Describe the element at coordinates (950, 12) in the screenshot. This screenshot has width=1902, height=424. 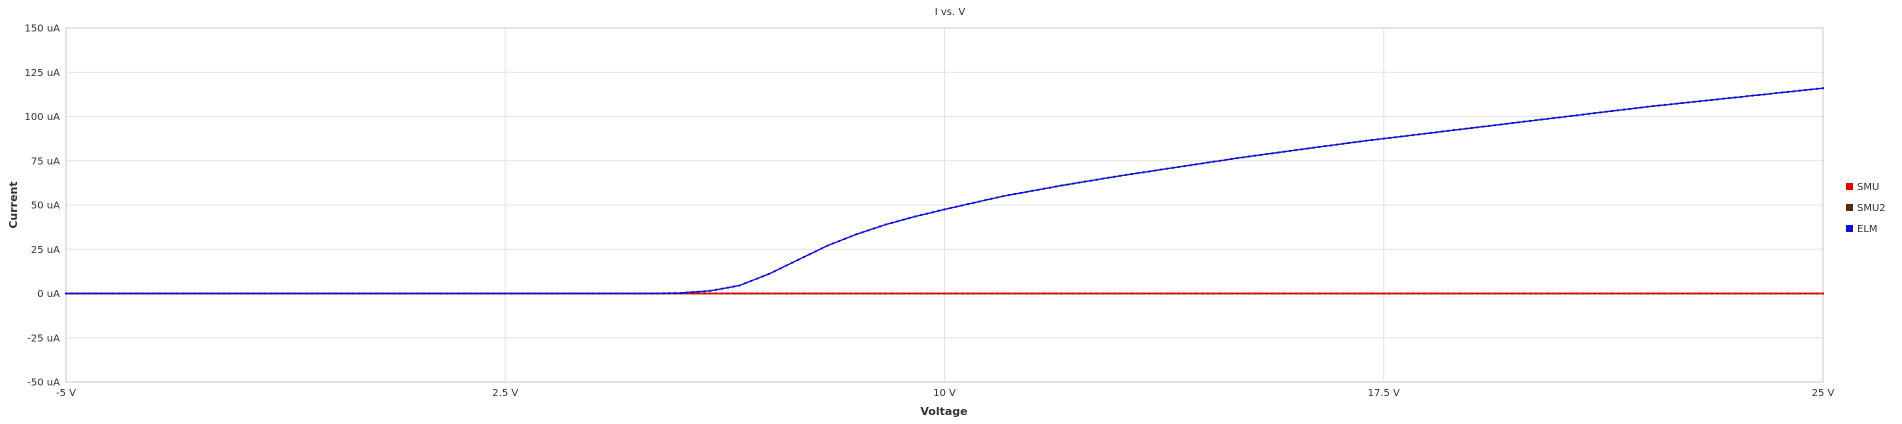
I see `chart-title: I vs. V` at that location.